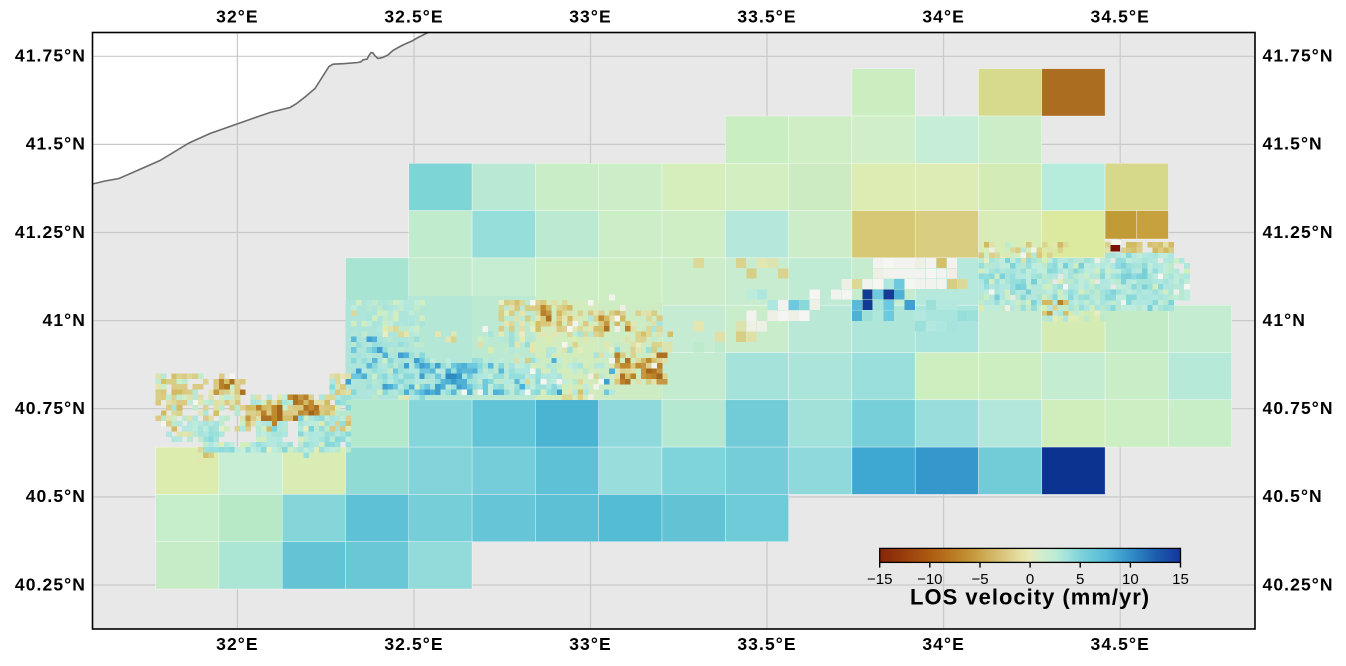 The height and width of the screenshot is (666, 1346). I want to click on svg-text: 5, so click(1080, 579).